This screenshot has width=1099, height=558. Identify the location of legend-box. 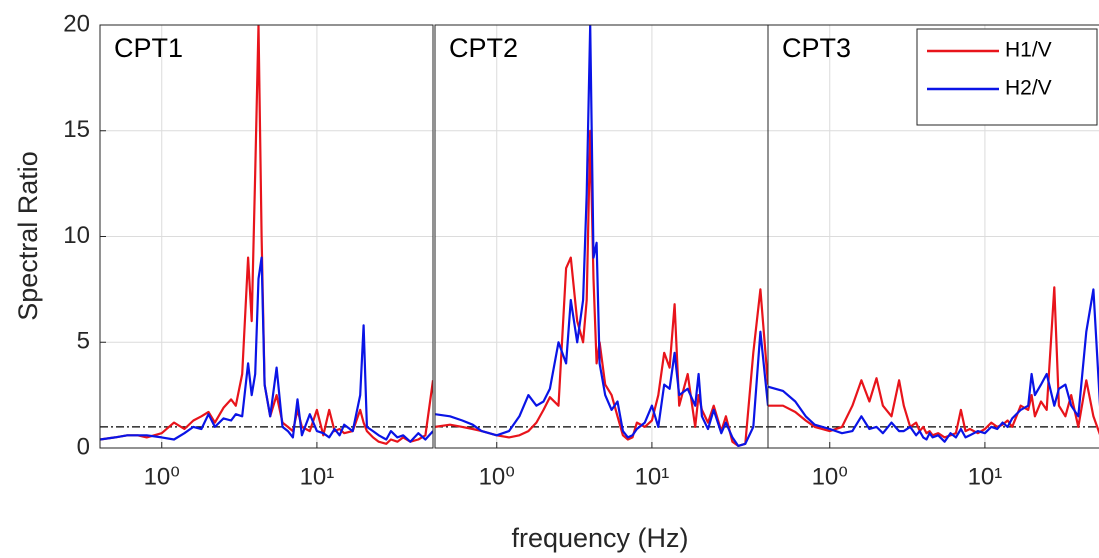
(1007, 77).